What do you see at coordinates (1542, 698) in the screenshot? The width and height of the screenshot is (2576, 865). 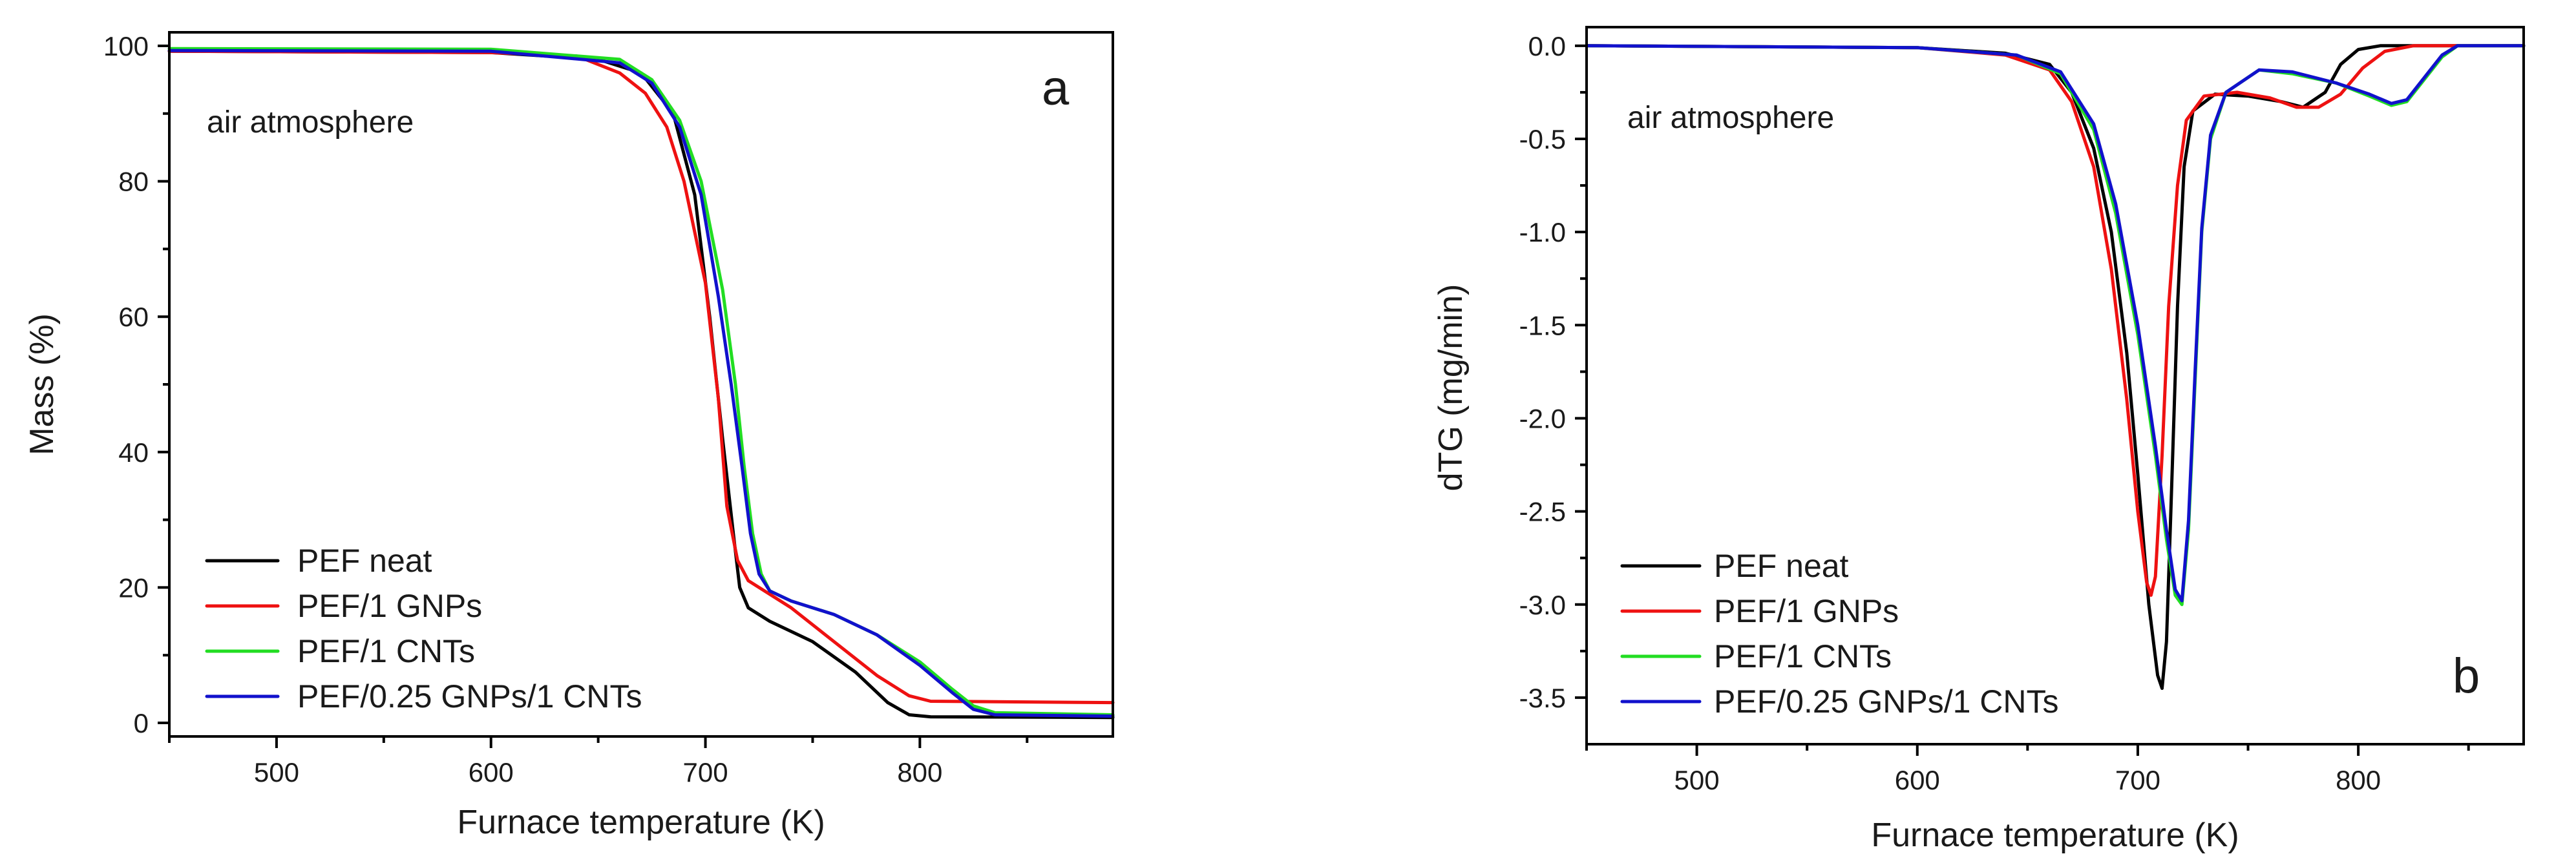 I see `y-tick-label: -3.5` at bounding box center [1542, 698].